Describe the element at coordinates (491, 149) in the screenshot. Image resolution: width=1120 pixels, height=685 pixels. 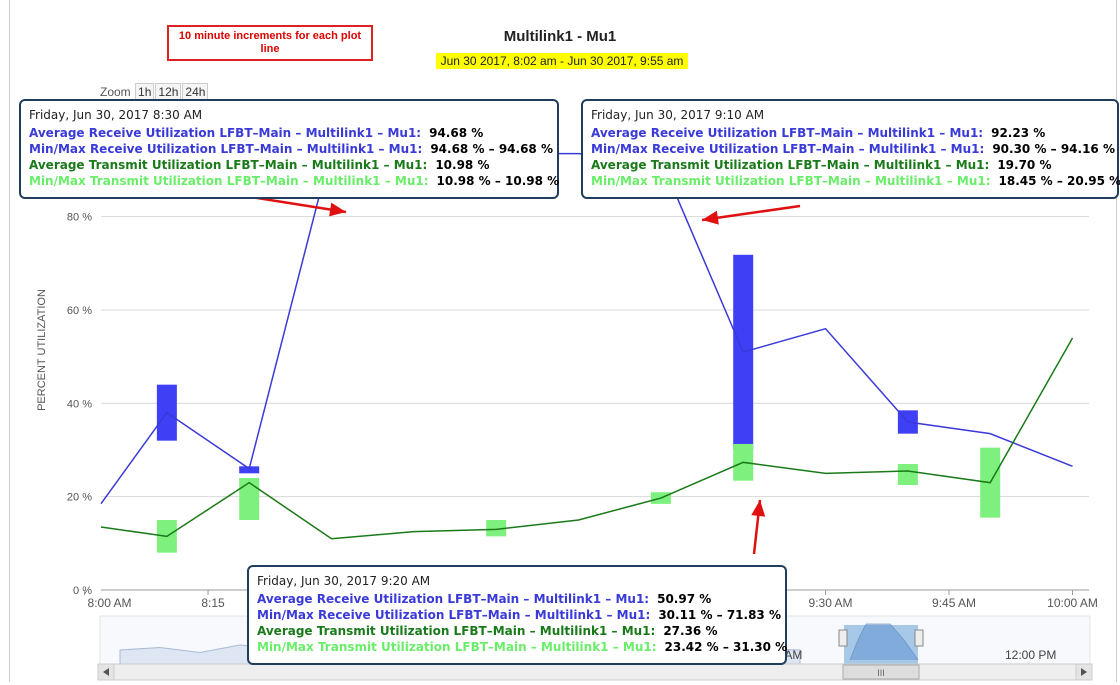
I see `tooltip-series-value: 94.68 % – 94.68 %` at that location.